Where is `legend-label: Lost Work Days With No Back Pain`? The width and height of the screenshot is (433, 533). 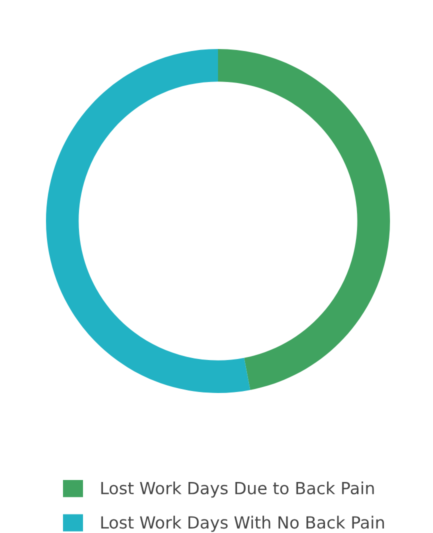
legend-label: Lost Work Days With No Back Pain is located at coordinates (242, 524).